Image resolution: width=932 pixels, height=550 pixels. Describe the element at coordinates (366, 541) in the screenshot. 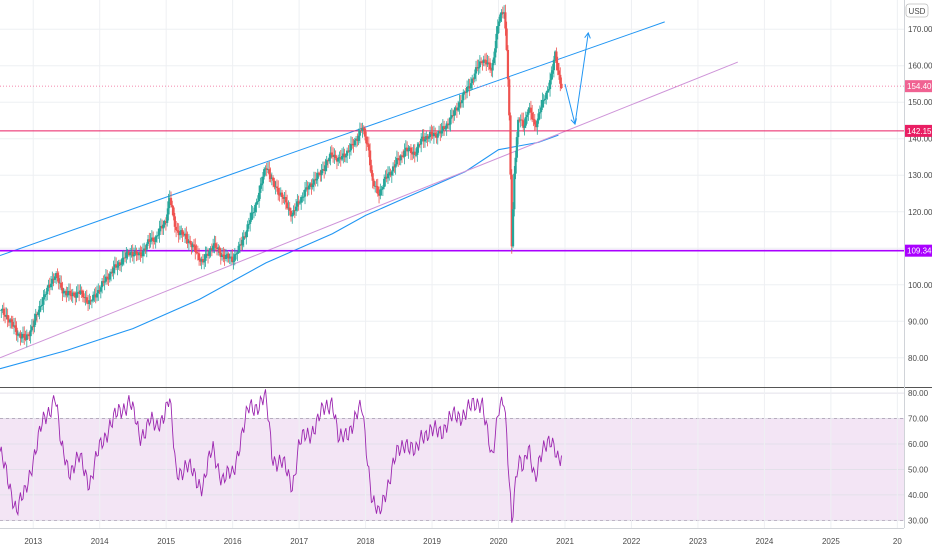

I see `time-tick-label: 2018` at that location.